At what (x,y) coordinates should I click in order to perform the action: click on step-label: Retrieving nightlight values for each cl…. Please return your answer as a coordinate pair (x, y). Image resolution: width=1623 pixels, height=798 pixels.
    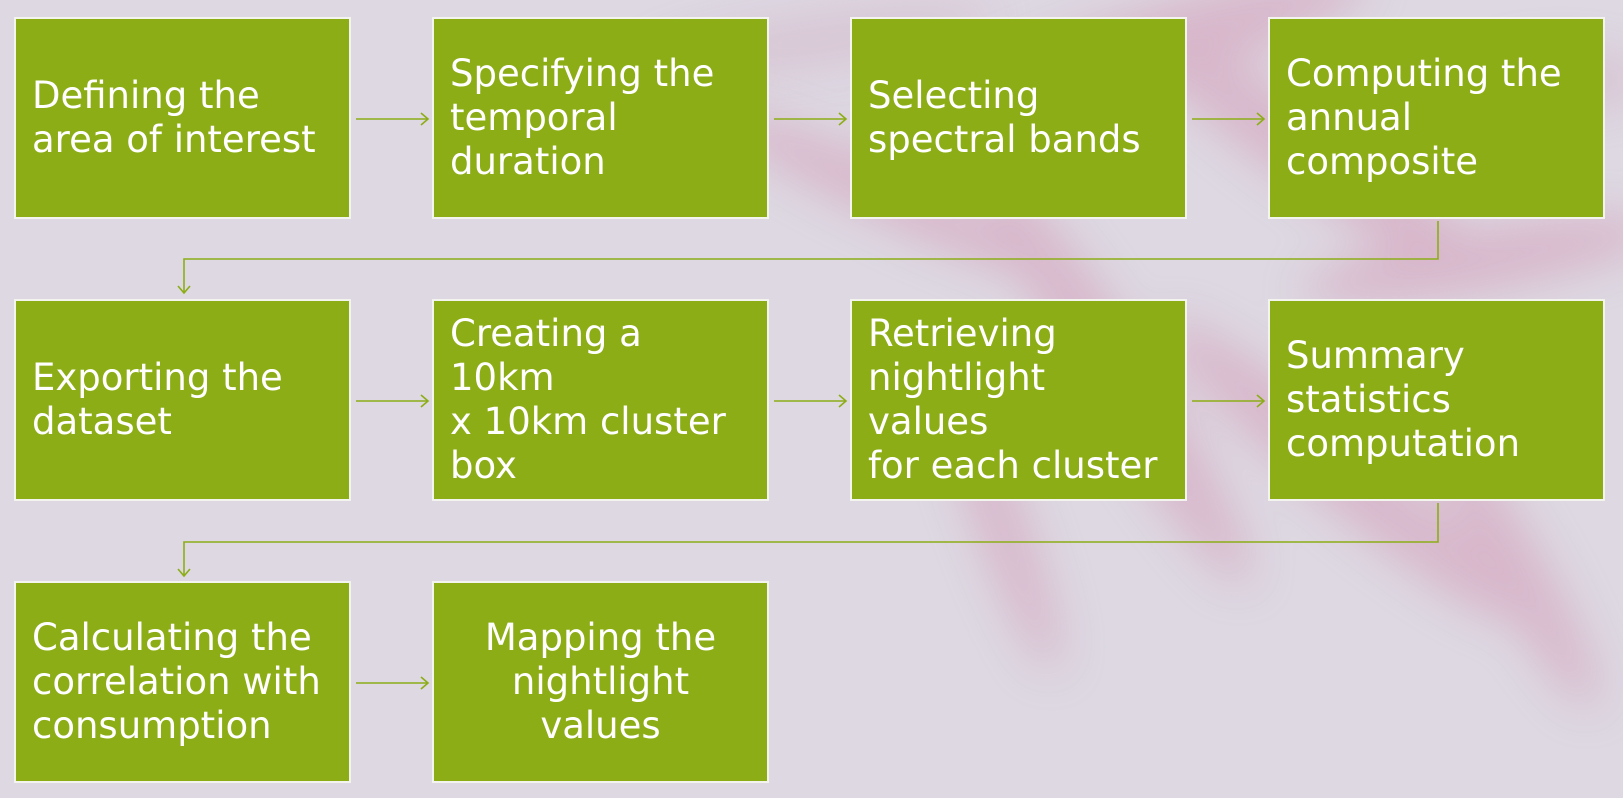
    Looking at the image, I should click on (1013, 399).